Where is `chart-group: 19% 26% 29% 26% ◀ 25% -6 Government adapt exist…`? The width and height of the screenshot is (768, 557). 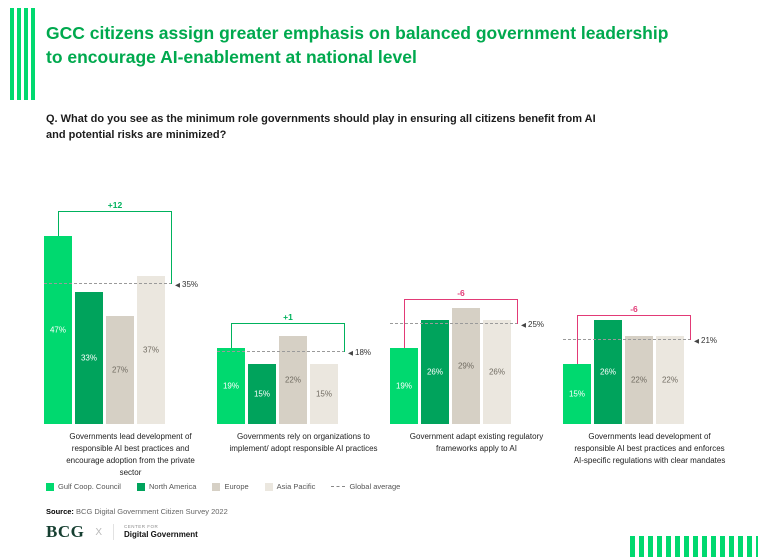
chart-group: 19% 26% 29% 26% ◀ 25% -6 Government adapt exist… is located at coordinates (476, 342).